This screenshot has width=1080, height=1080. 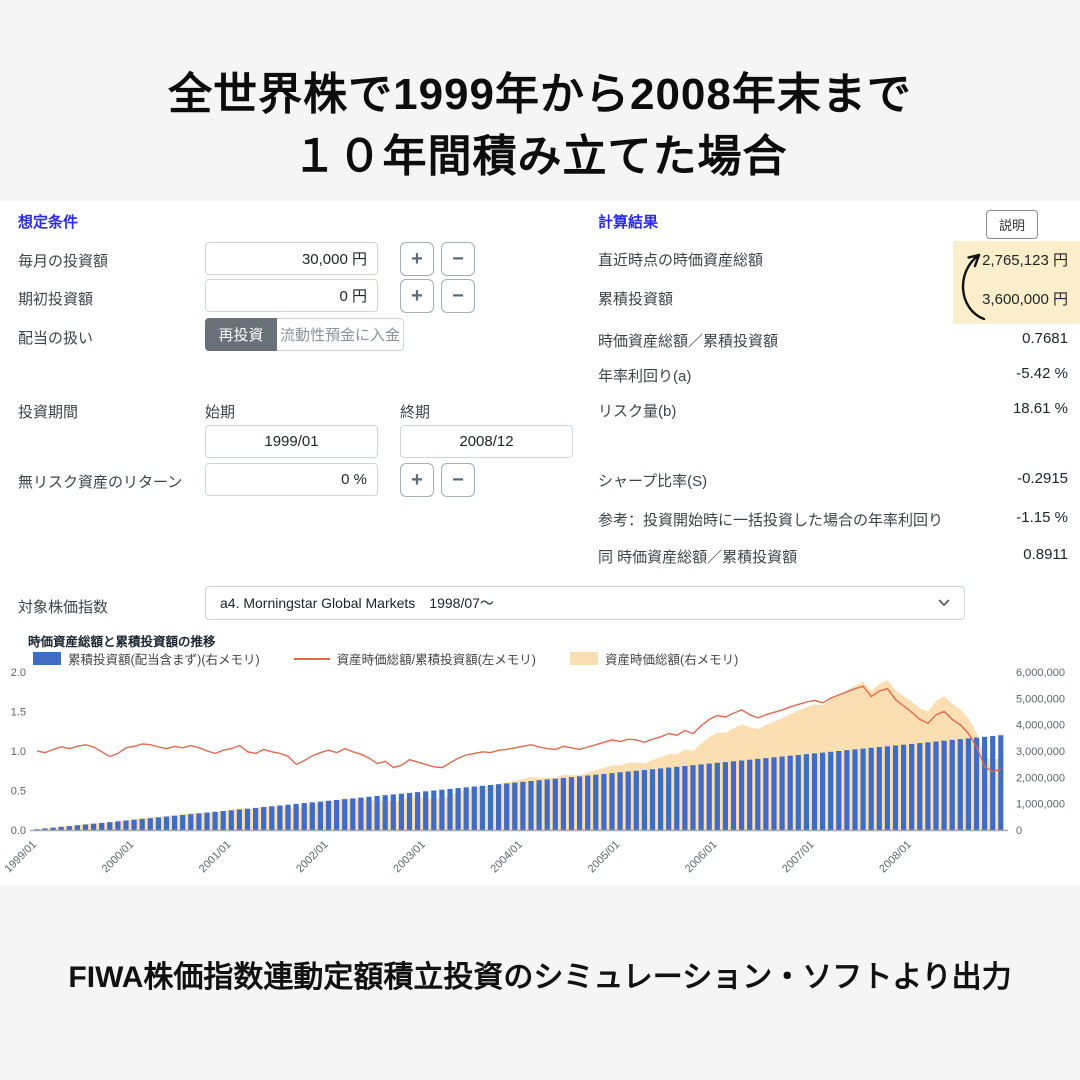 I want to click on result-value-sharpe: -0.2915, so click(x=1042, y=478).